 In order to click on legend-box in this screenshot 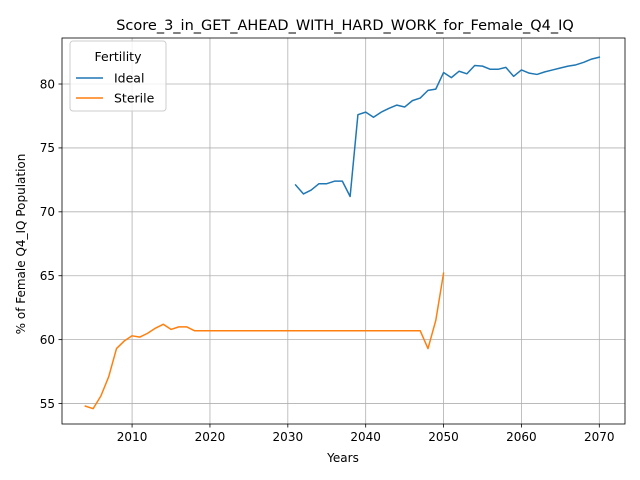, I will do `click(118, 76)`.